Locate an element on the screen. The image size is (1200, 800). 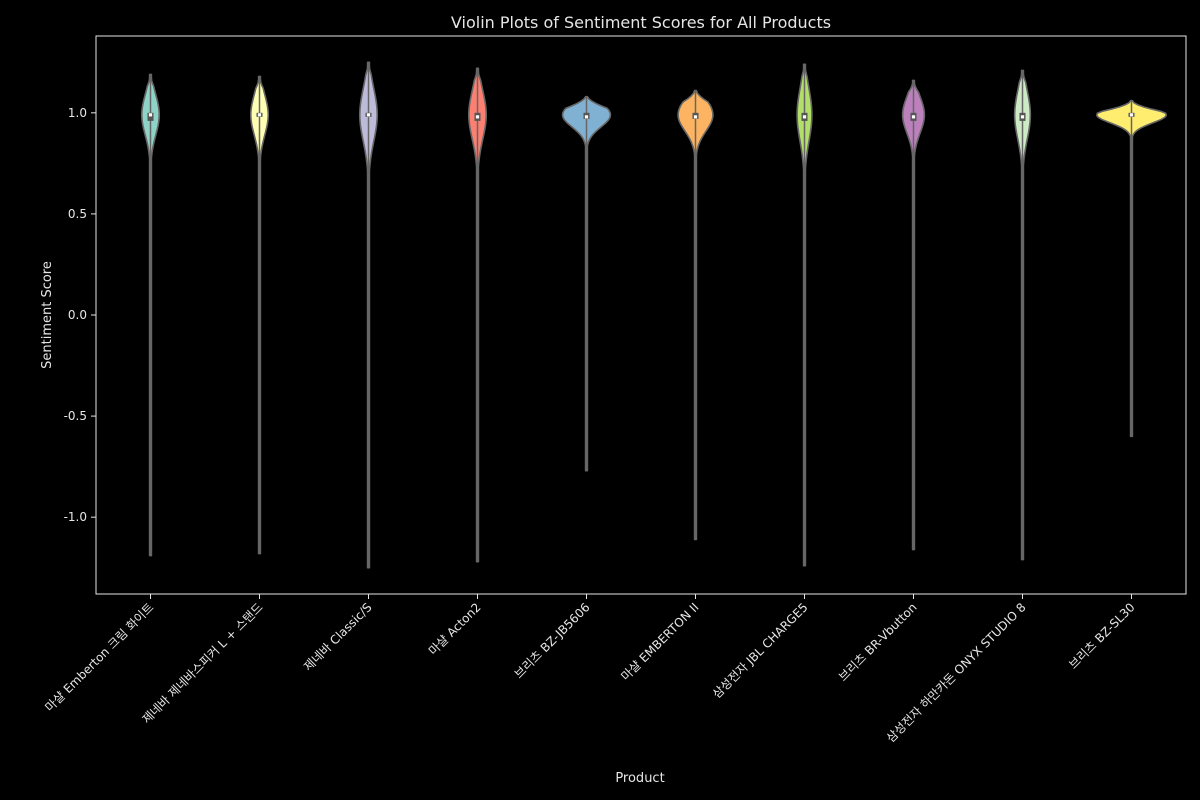
x-tick-label: 제네바 Classic/S is located at coordinates (338, 637).